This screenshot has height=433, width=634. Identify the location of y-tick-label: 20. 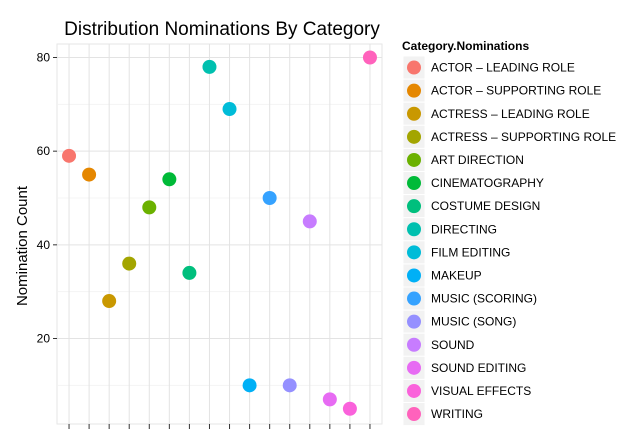
(44, 339).